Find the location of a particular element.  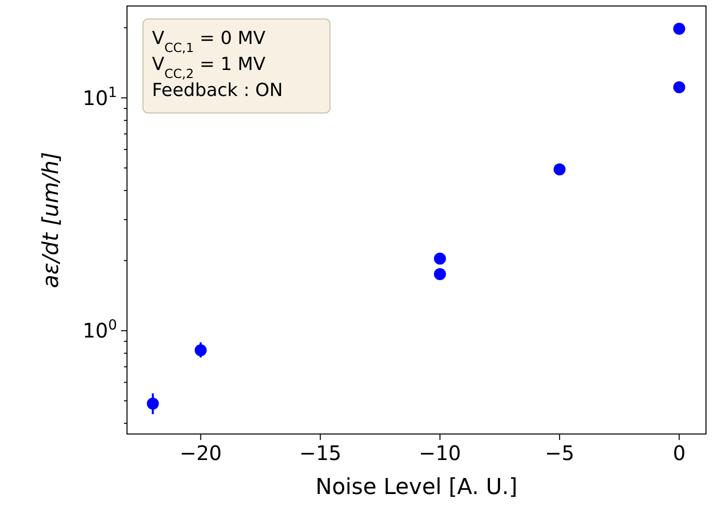

y-tick-label: 10$^{0}$ is located at coordinates (99, 330).